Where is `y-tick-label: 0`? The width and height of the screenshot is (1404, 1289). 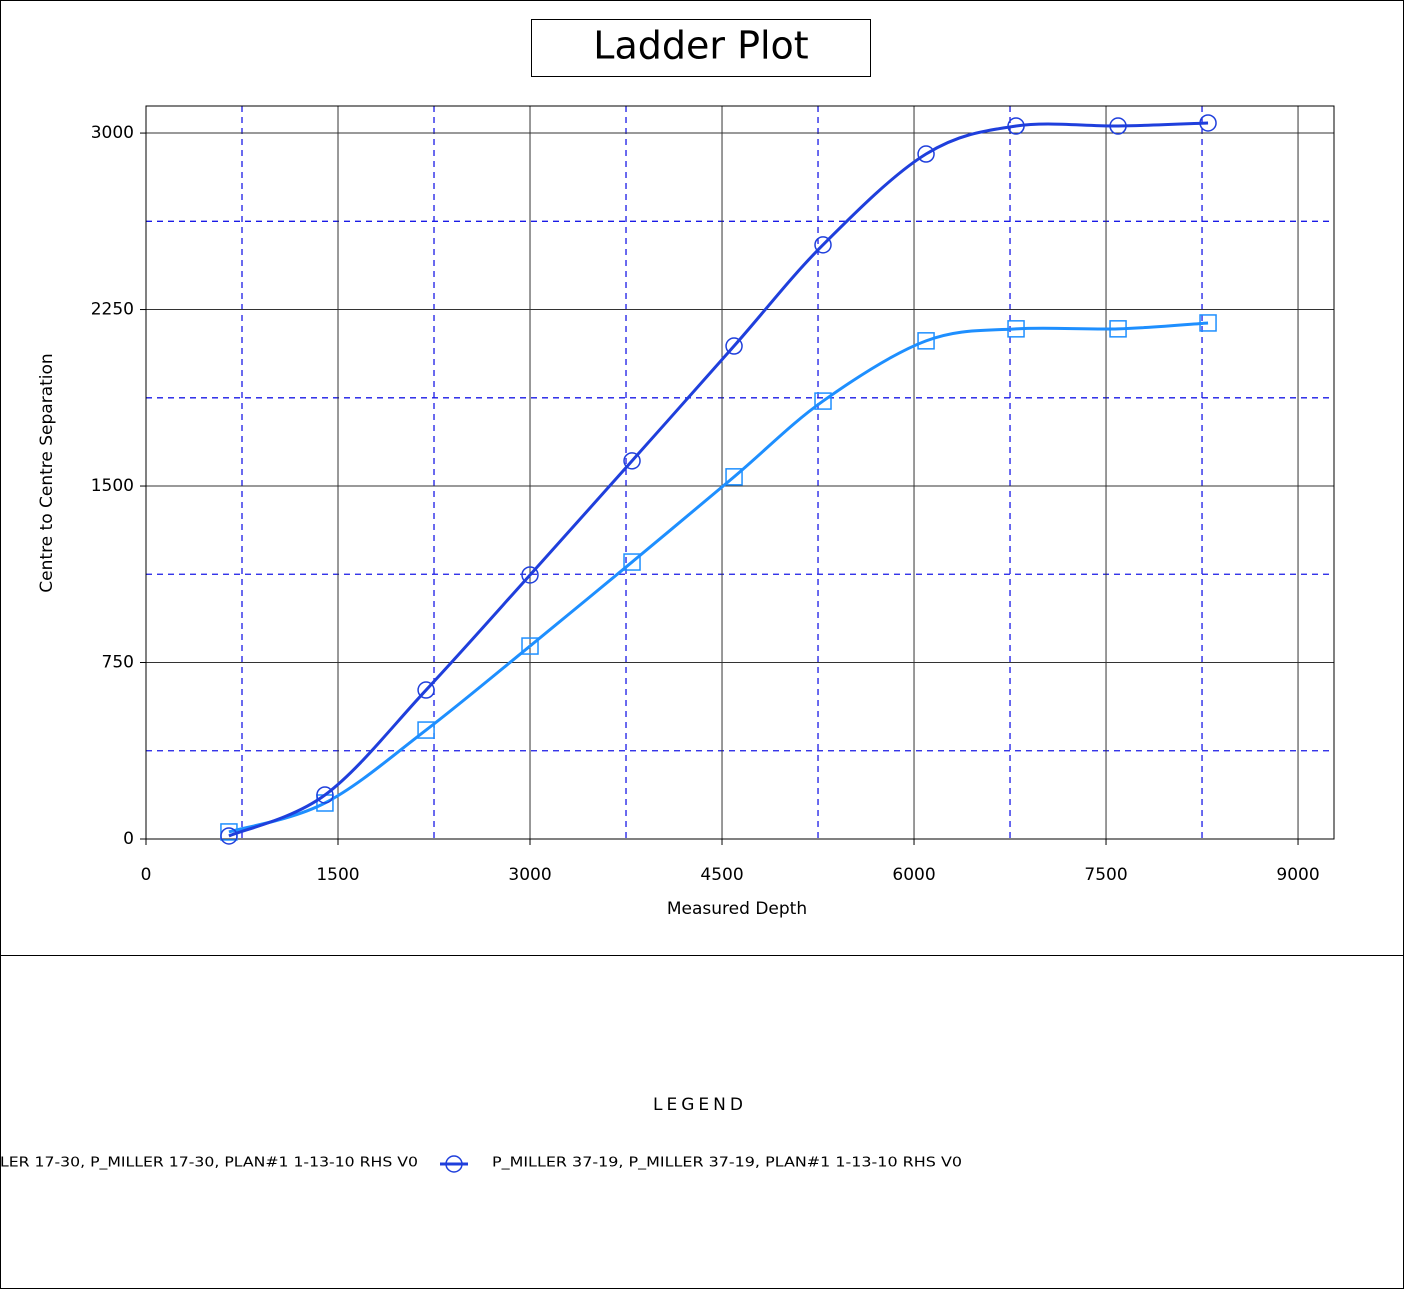 y-tick-label: 0 is located at coordinates (128, 839).